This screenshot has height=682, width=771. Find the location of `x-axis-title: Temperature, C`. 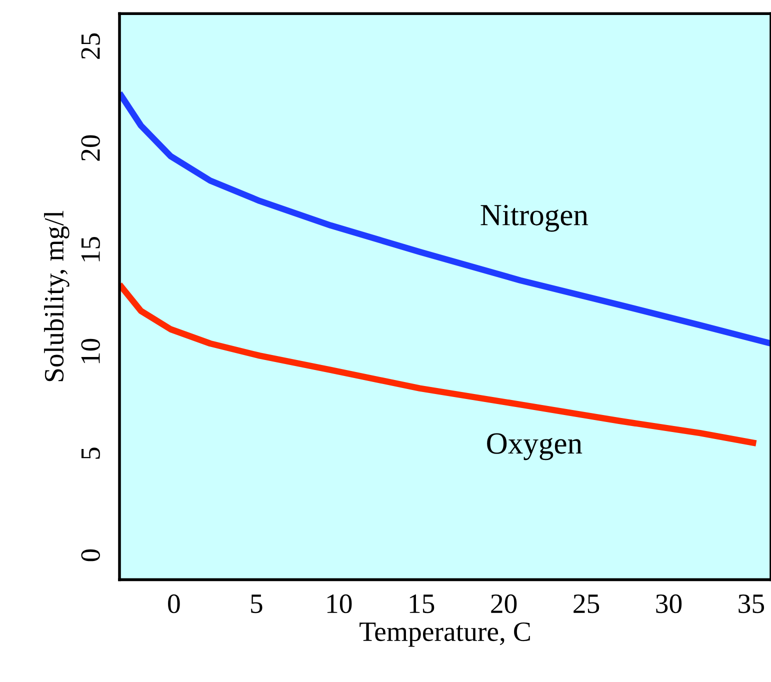

x-axis-title: Temperature, C is located at coordinates (445, 634).